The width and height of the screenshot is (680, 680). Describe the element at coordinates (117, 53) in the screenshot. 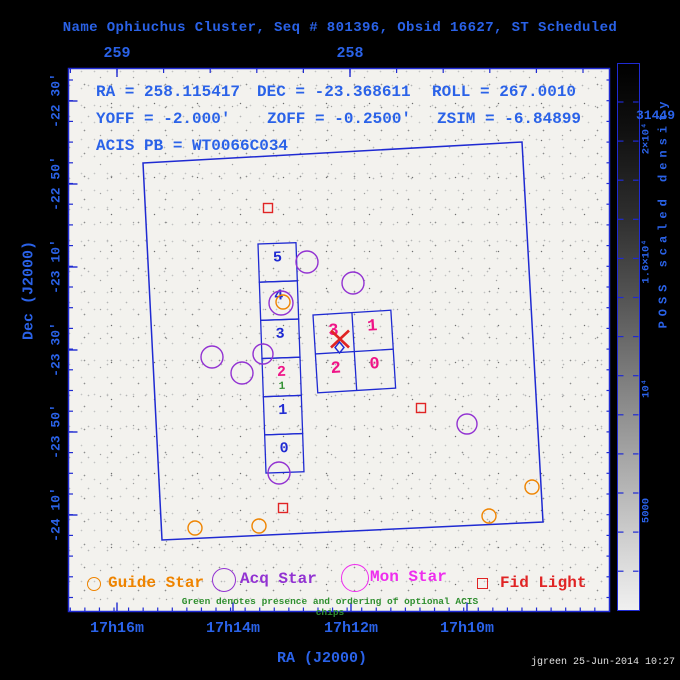

I see `ra-top-tick-label: 259` at that location.